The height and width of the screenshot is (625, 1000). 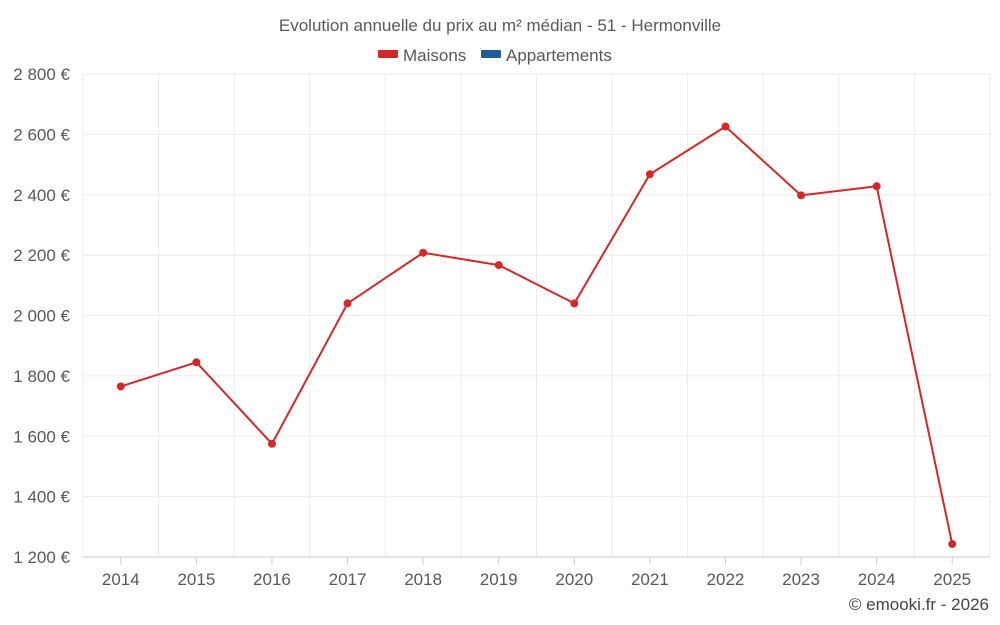 What do you see at coordinates (434, 55) in the screenshot?
I see `legend-label-maisons: Maisons` at bounding box center [434, 55].